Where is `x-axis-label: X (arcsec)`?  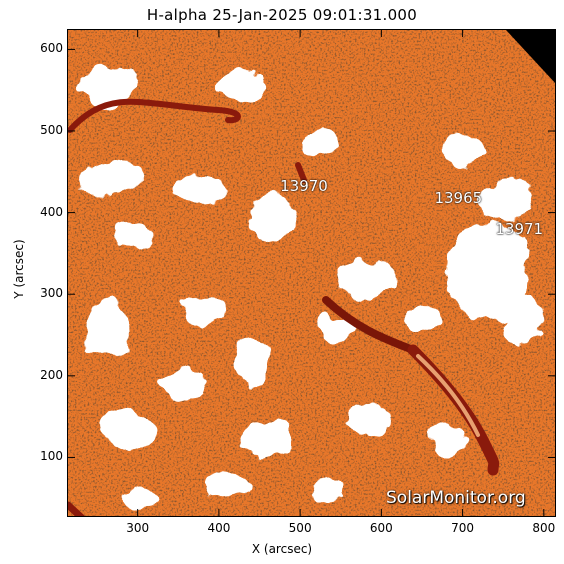
x-axis-label: X (arcsec) is located at coordinates (282, 549).